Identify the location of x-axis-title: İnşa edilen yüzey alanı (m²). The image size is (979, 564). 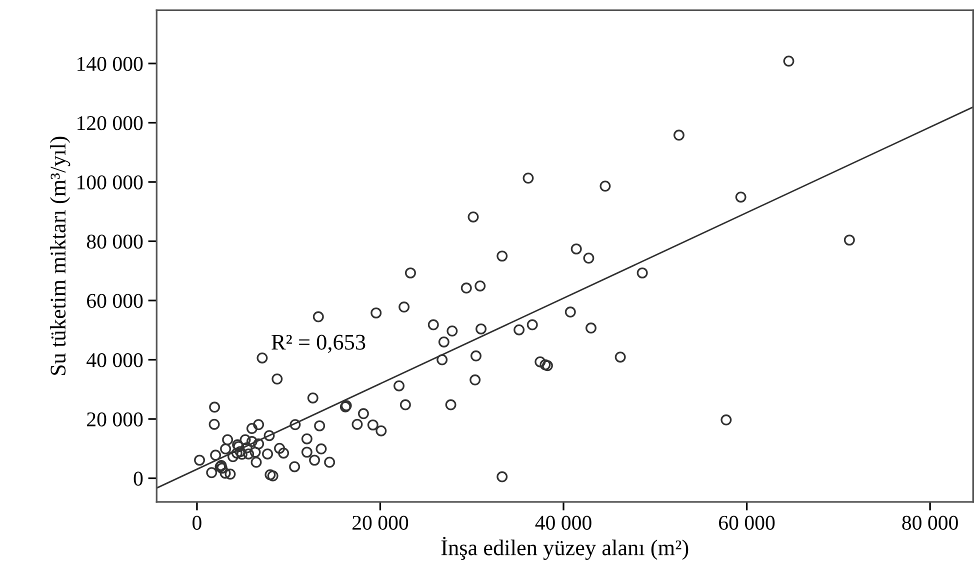
(564, 548).